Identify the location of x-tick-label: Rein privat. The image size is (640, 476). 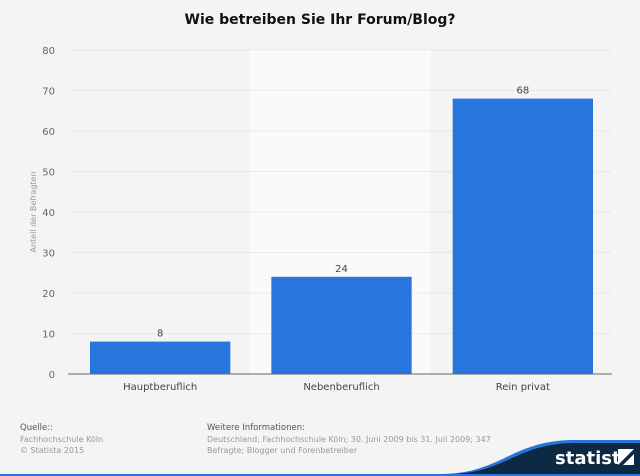
(523, 387).